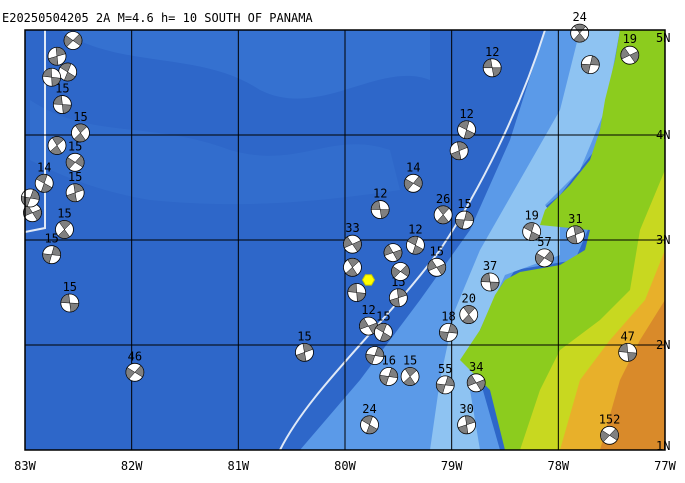  I want to click on lon-label: 82W, so click(132, 466).